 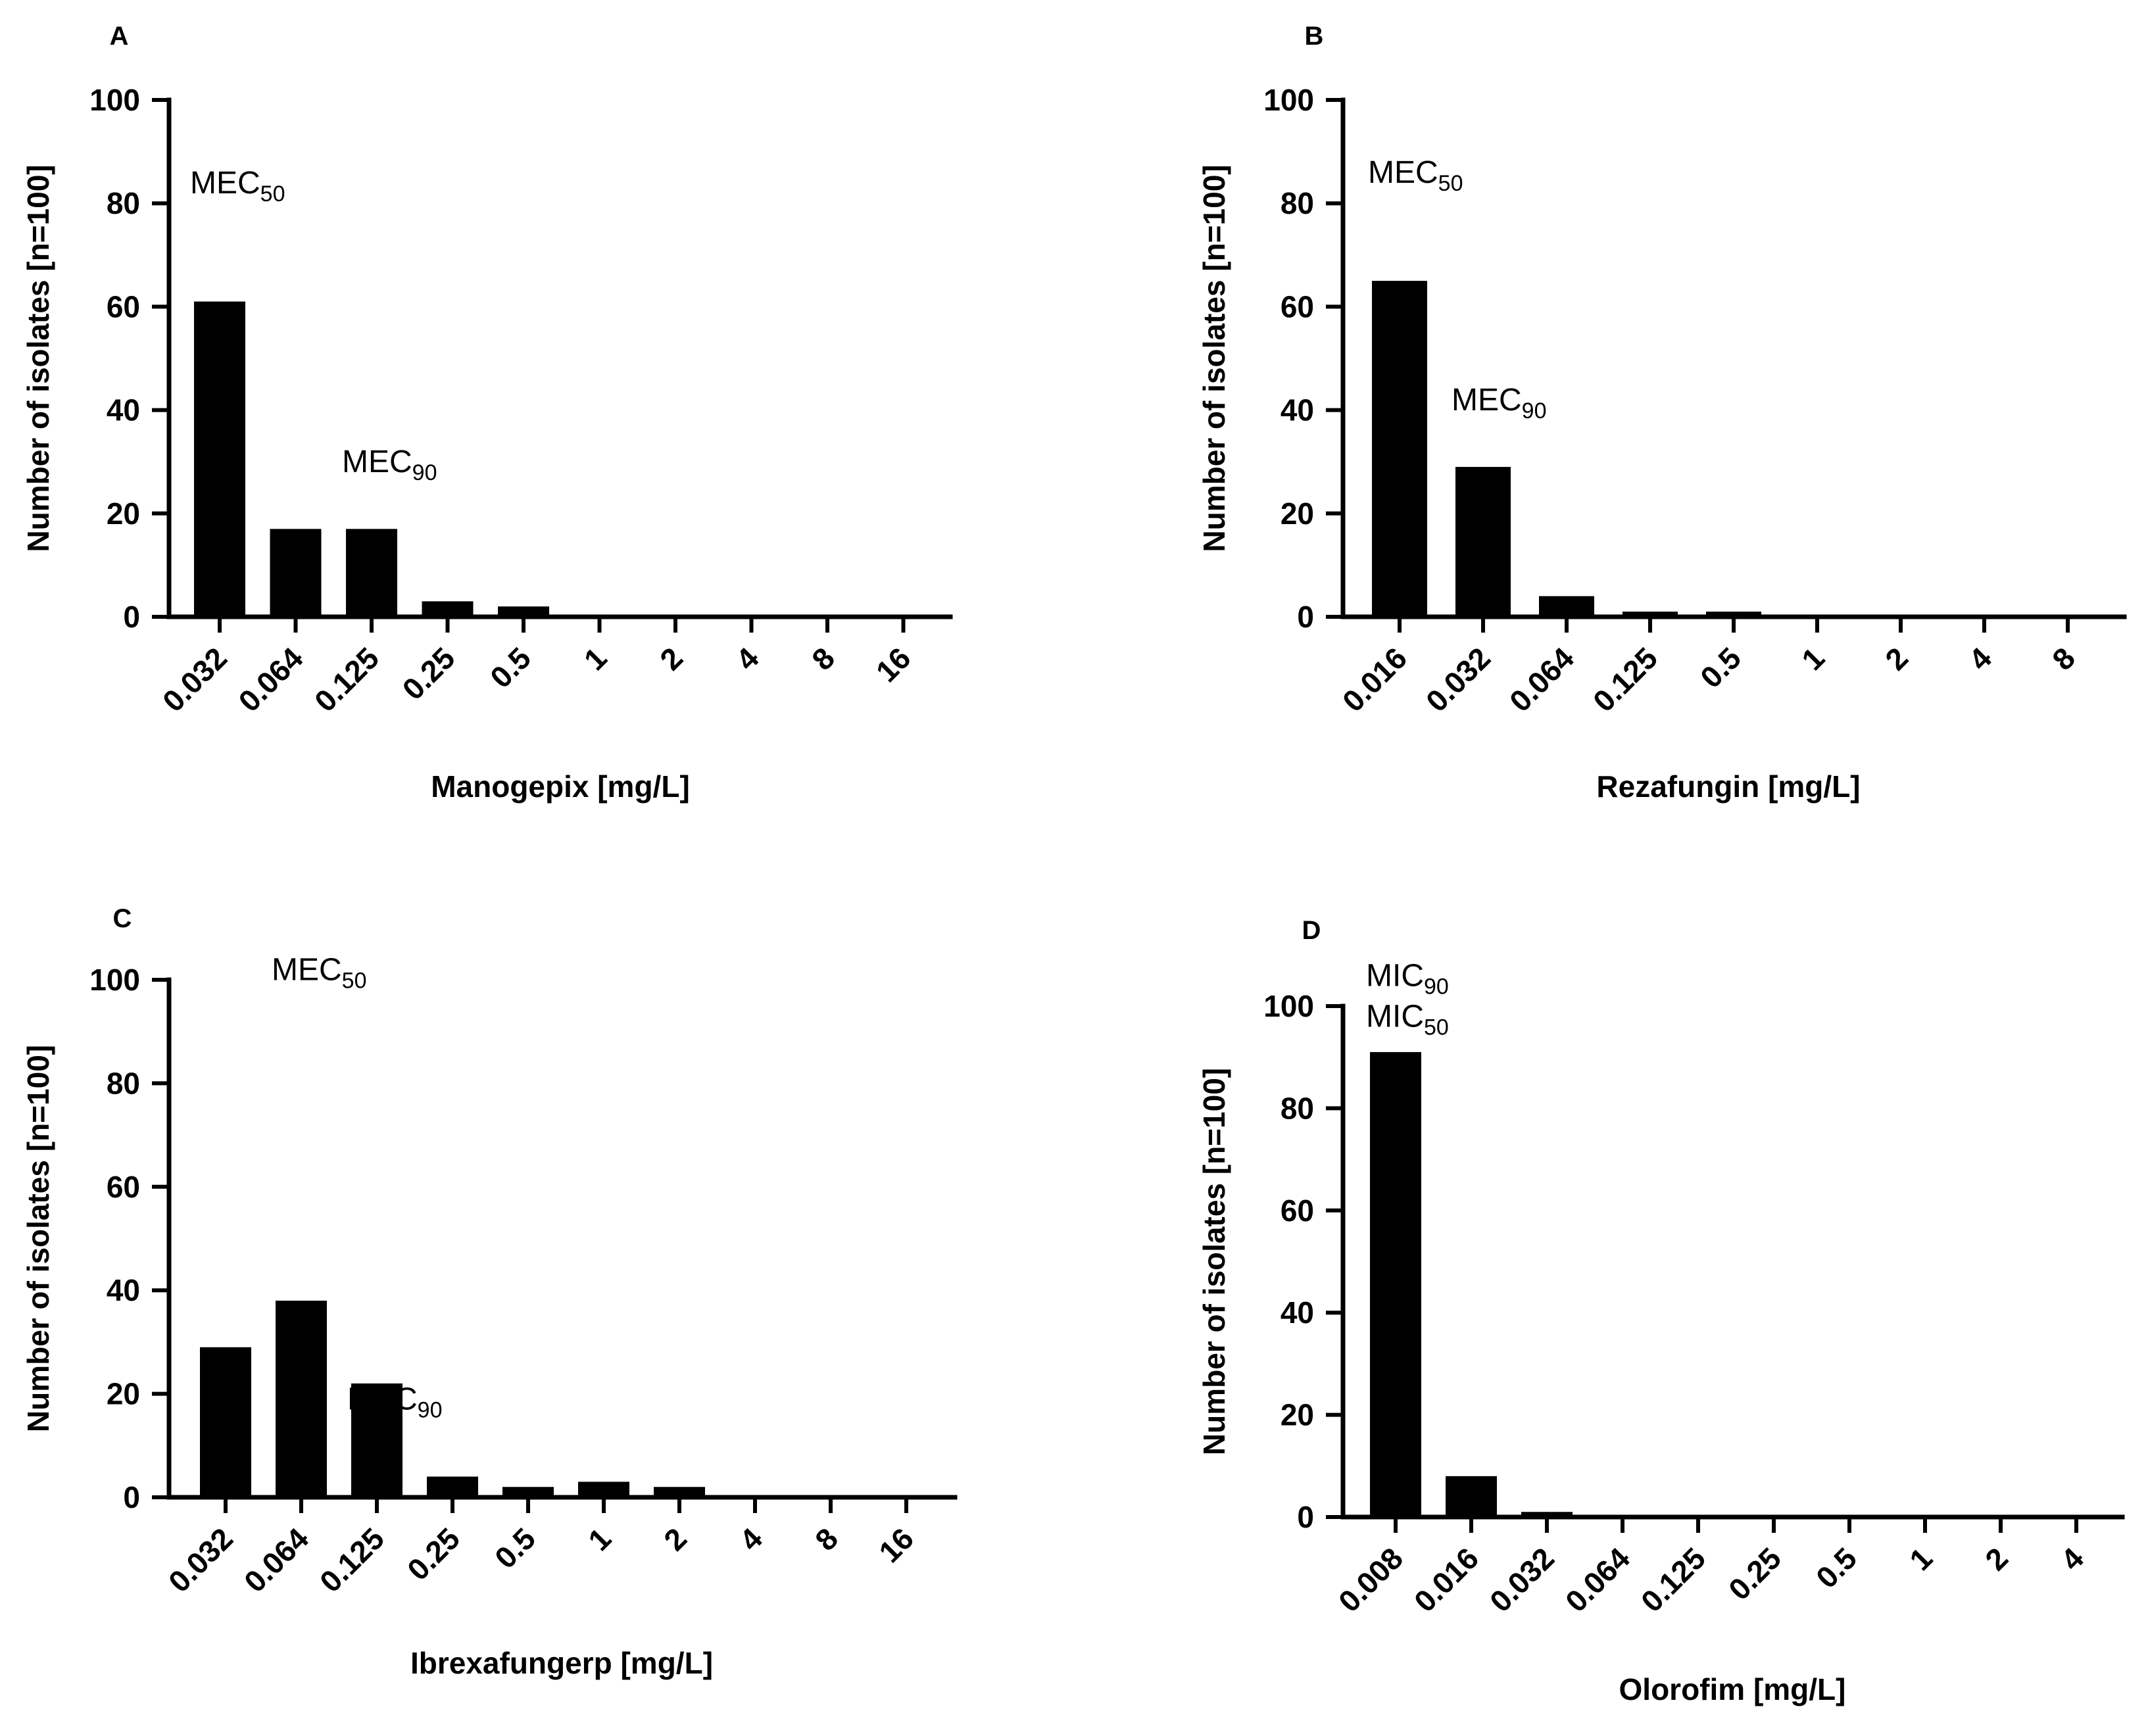 I want to click on x-tick-label: 0.008, so click(x=1370, y=1580).